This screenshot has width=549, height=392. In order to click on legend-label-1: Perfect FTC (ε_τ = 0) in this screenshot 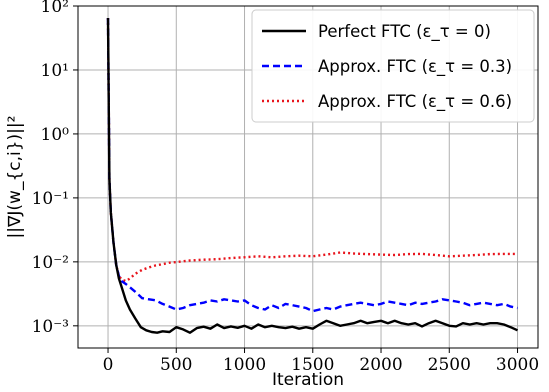, I will do `click(404, 32)`.